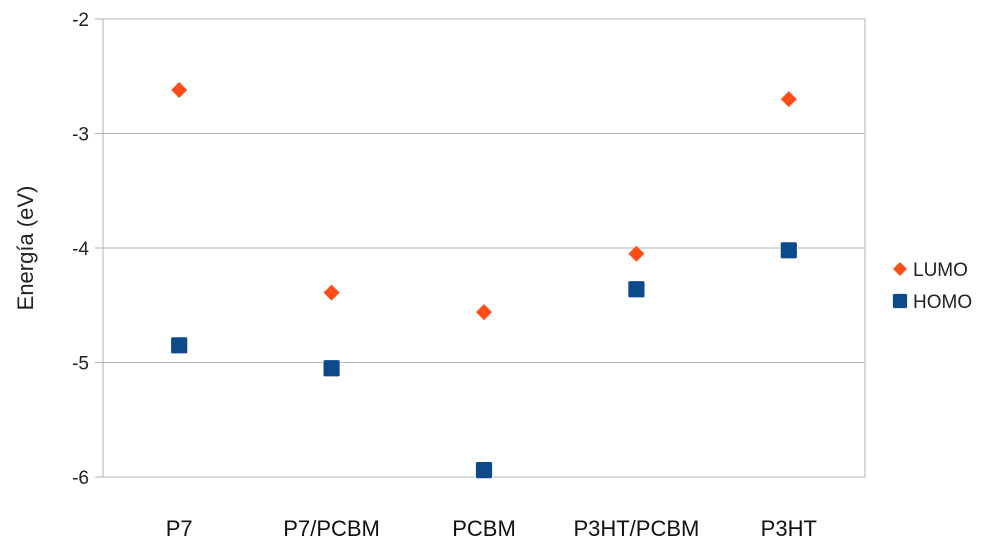 Image resolution: width=983 pixels, height=539 pixels. I want to click on y-tick-label: -2, so click(80, 20).